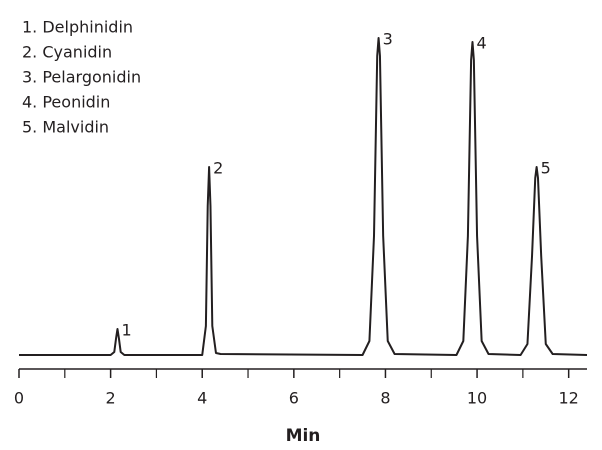 The image size is (602, 450). Describe the element at coordinates (385, 398) in the screenshot. I see `x-tick-label: 8` at that location.